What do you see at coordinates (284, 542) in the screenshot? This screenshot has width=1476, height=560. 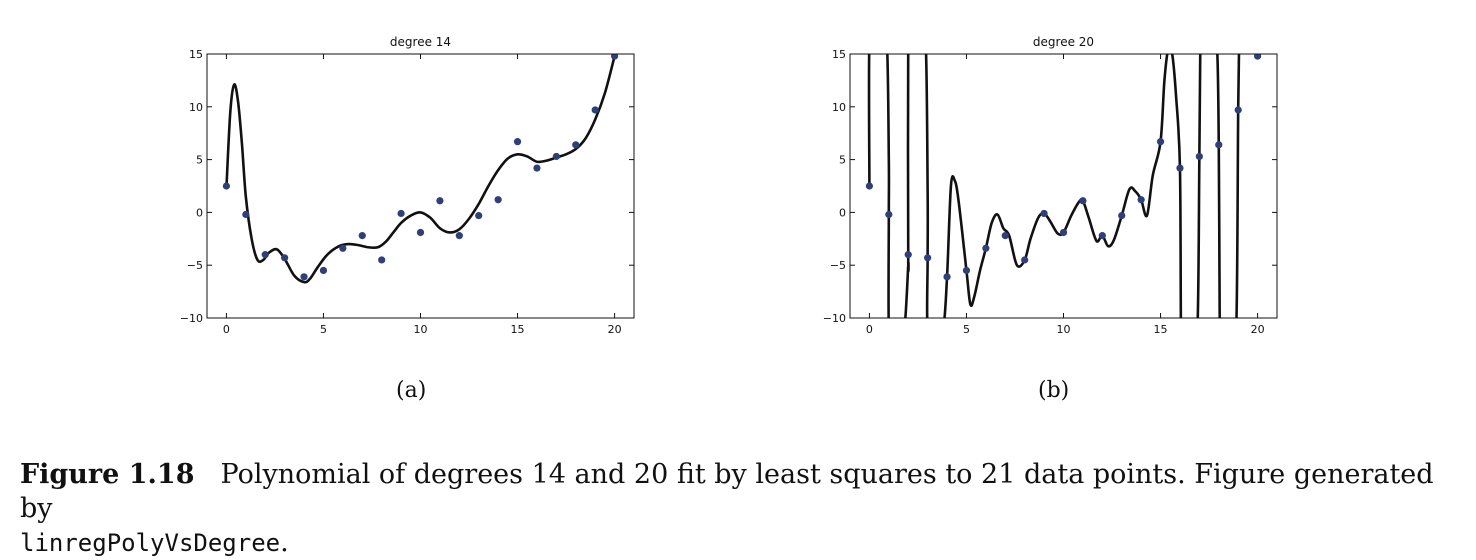 I see `caption-tail: .` at bounding box center [284, 542].